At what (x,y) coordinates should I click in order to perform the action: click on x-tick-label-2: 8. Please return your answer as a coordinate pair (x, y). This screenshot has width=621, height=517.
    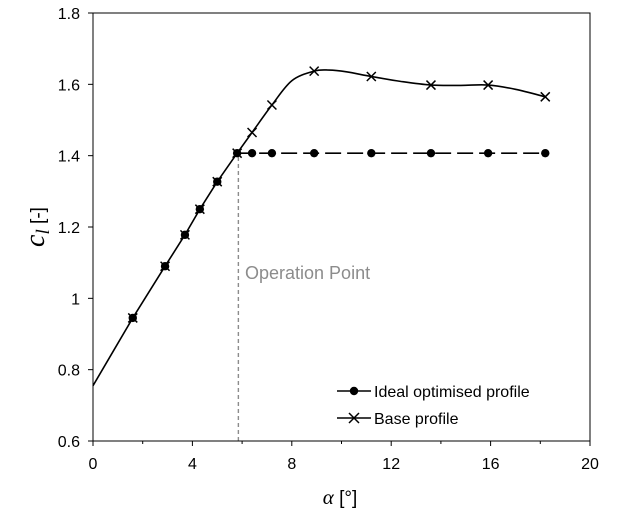
    Looking at the image, I should click on (291, 464).